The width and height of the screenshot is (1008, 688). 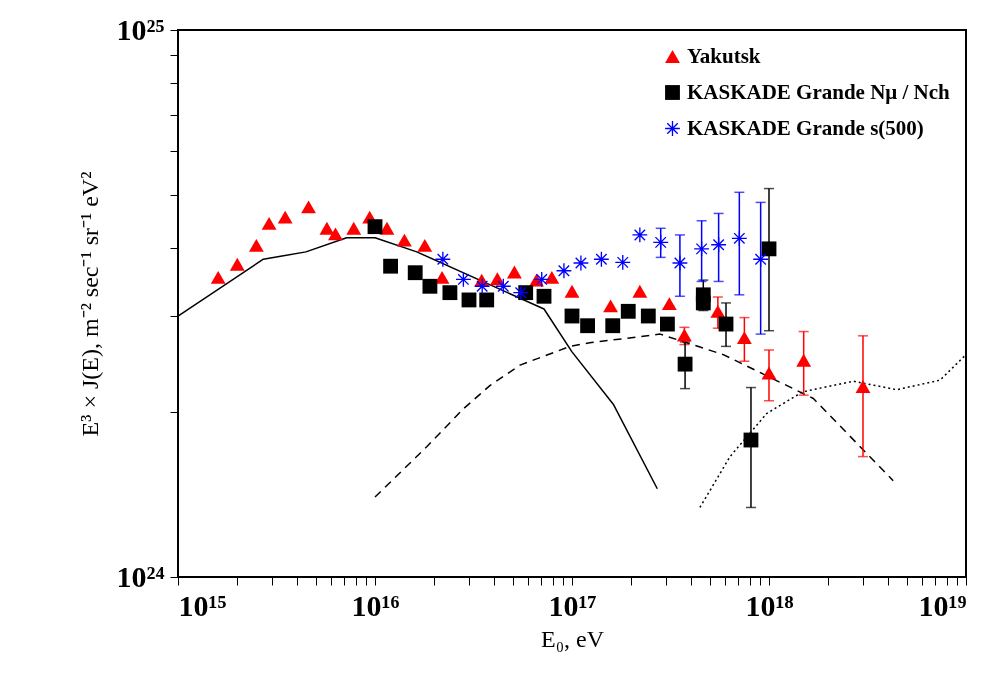 What do you see at coordinates (819, 91) in the screenshot?
I see `legend-label: KASKADE Grande Nμ / Nch` at bounding box center [819, 91].